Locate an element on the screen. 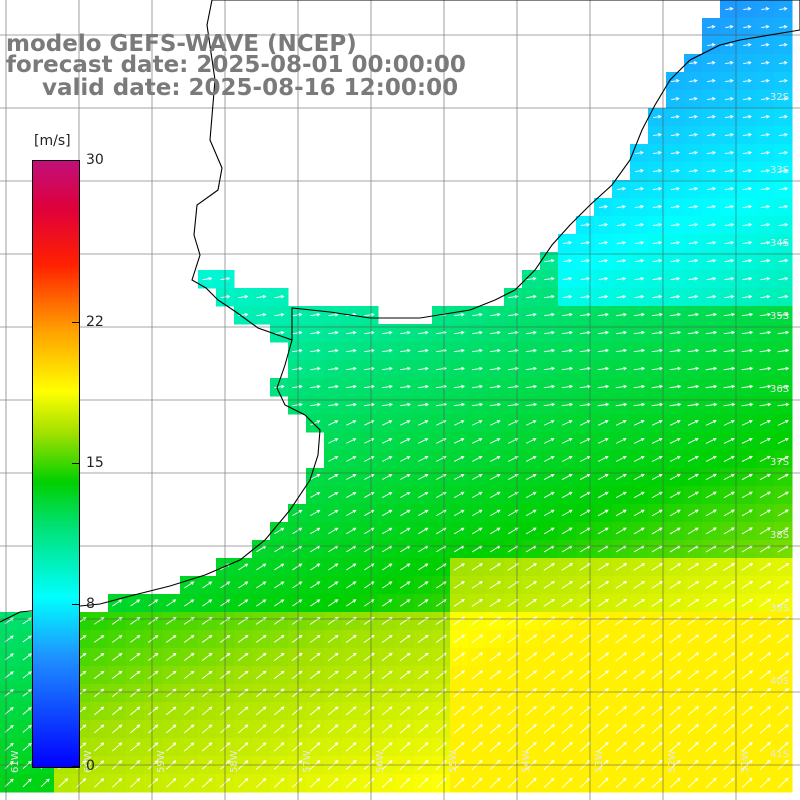 This screenshot has width=800, height=800. latitude-label: 38S is located at coordinates (779, 535).